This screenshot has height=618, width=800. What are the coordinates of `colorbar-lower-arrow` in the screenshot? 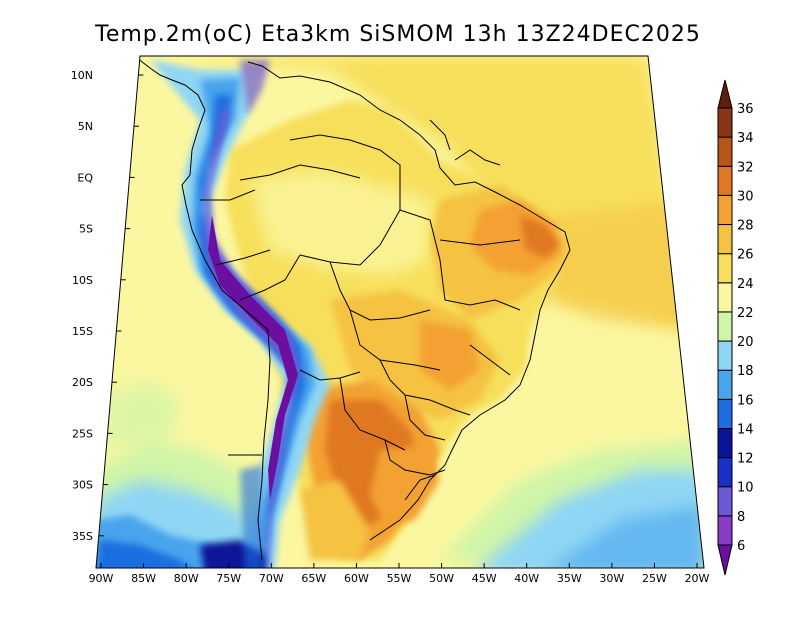 It's located at (725, 560).